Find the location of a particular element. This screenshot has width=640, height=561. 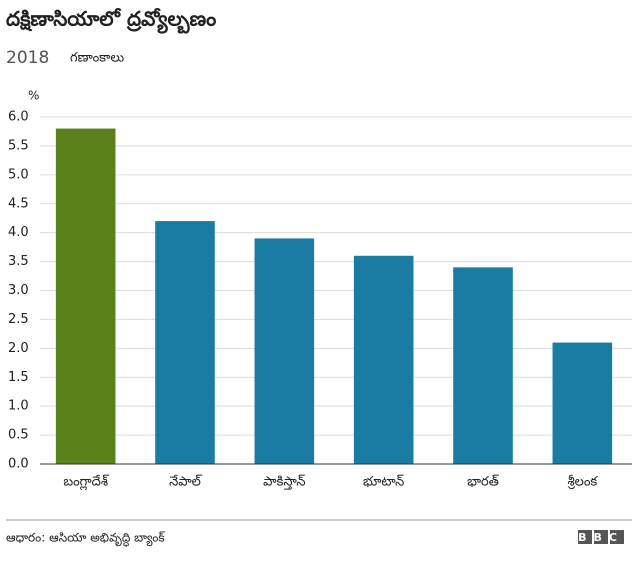

chart-title: దక్షిణాసియాలో ద్రవ్యోల్బణం is located at coordinates (111, 21).